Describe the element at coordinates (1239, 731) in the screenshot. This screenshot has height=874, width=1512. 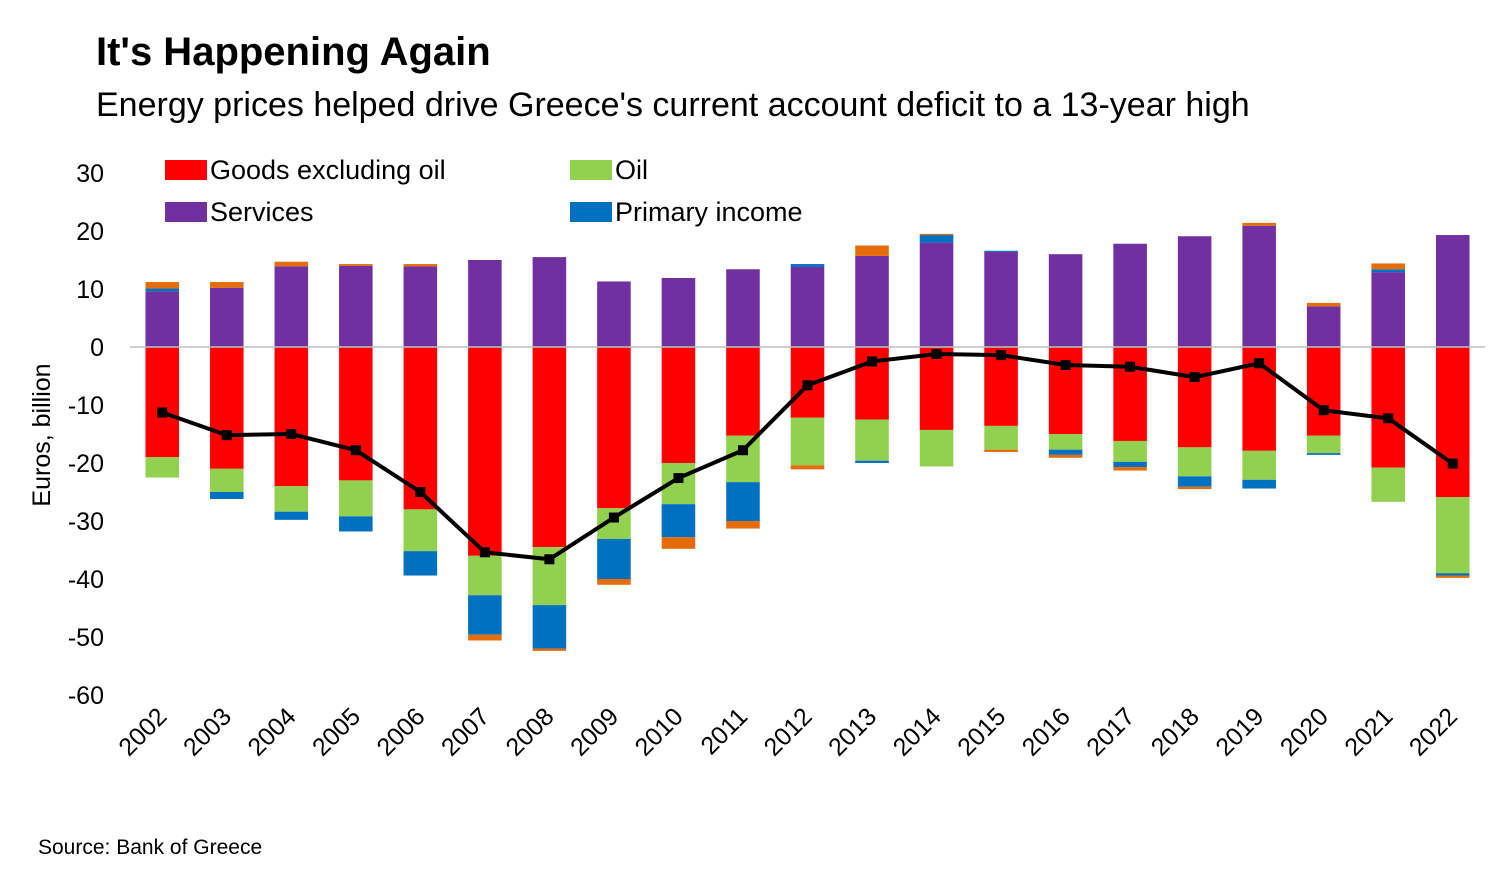
I see `x-tick-label: 2019` at that location.